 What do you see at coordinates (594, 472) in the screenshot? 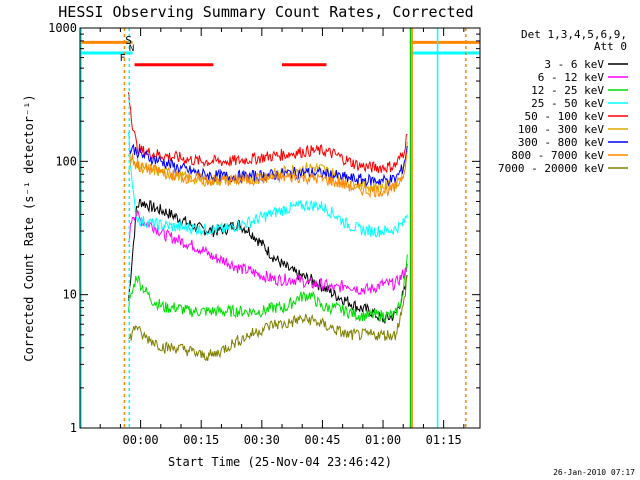
I see `footer-date: 26-Jan-2010 07:17` at bounding box center [594, 472].